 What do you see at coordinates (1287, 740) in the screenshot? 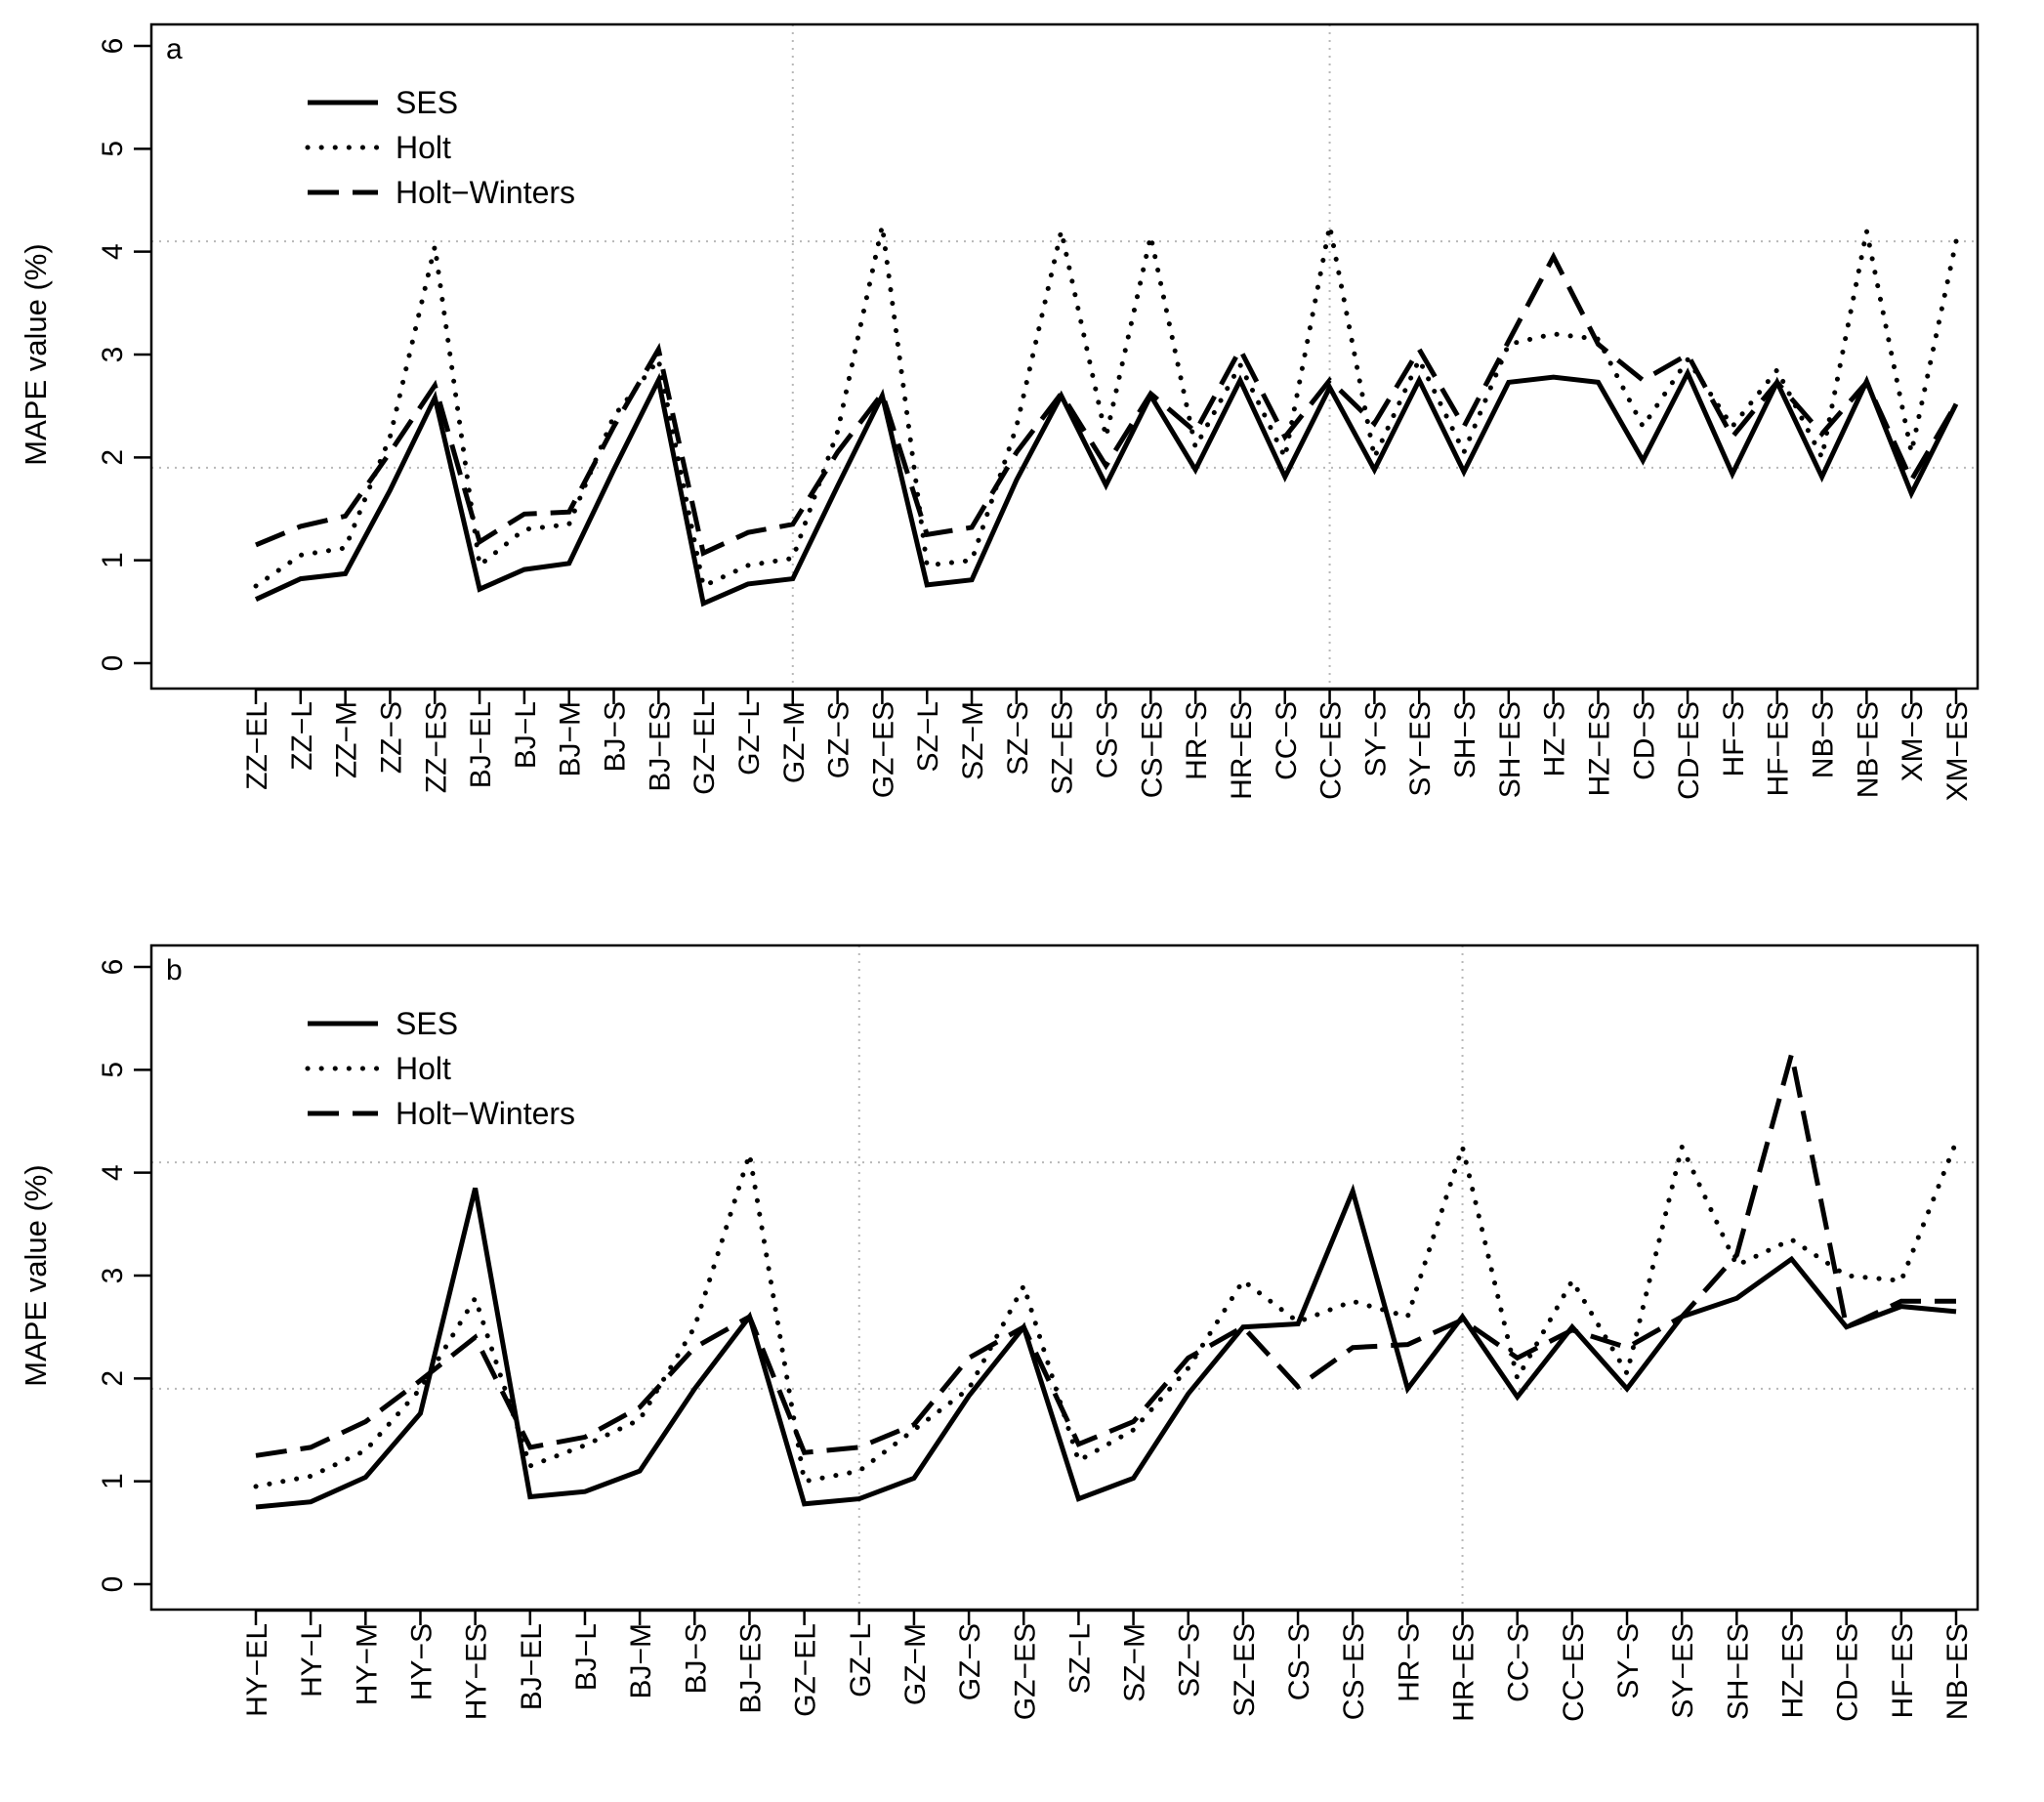
I see `x-tick-label: CC−S` at bounding box center [1287, 740].